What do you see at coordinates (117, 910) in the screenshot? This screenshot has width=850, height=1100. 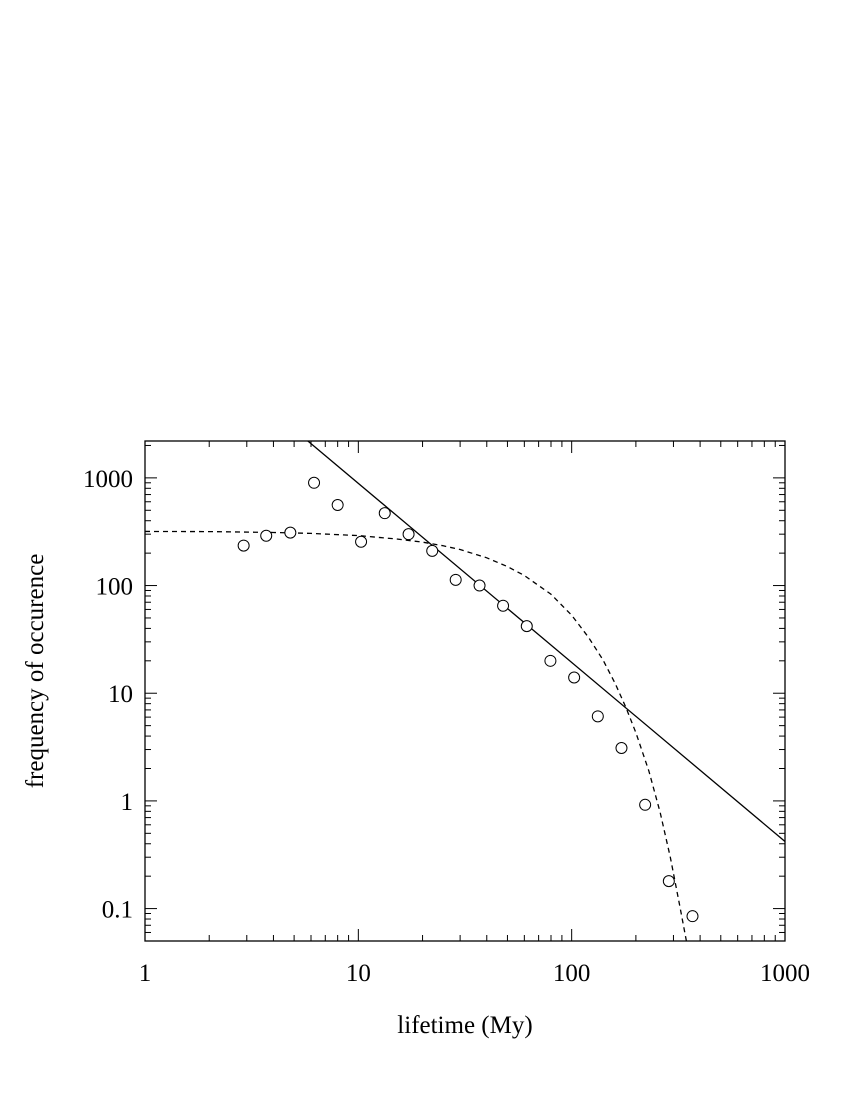 I see `y-tick-label: 0.1` at bounding box center [117, 910].